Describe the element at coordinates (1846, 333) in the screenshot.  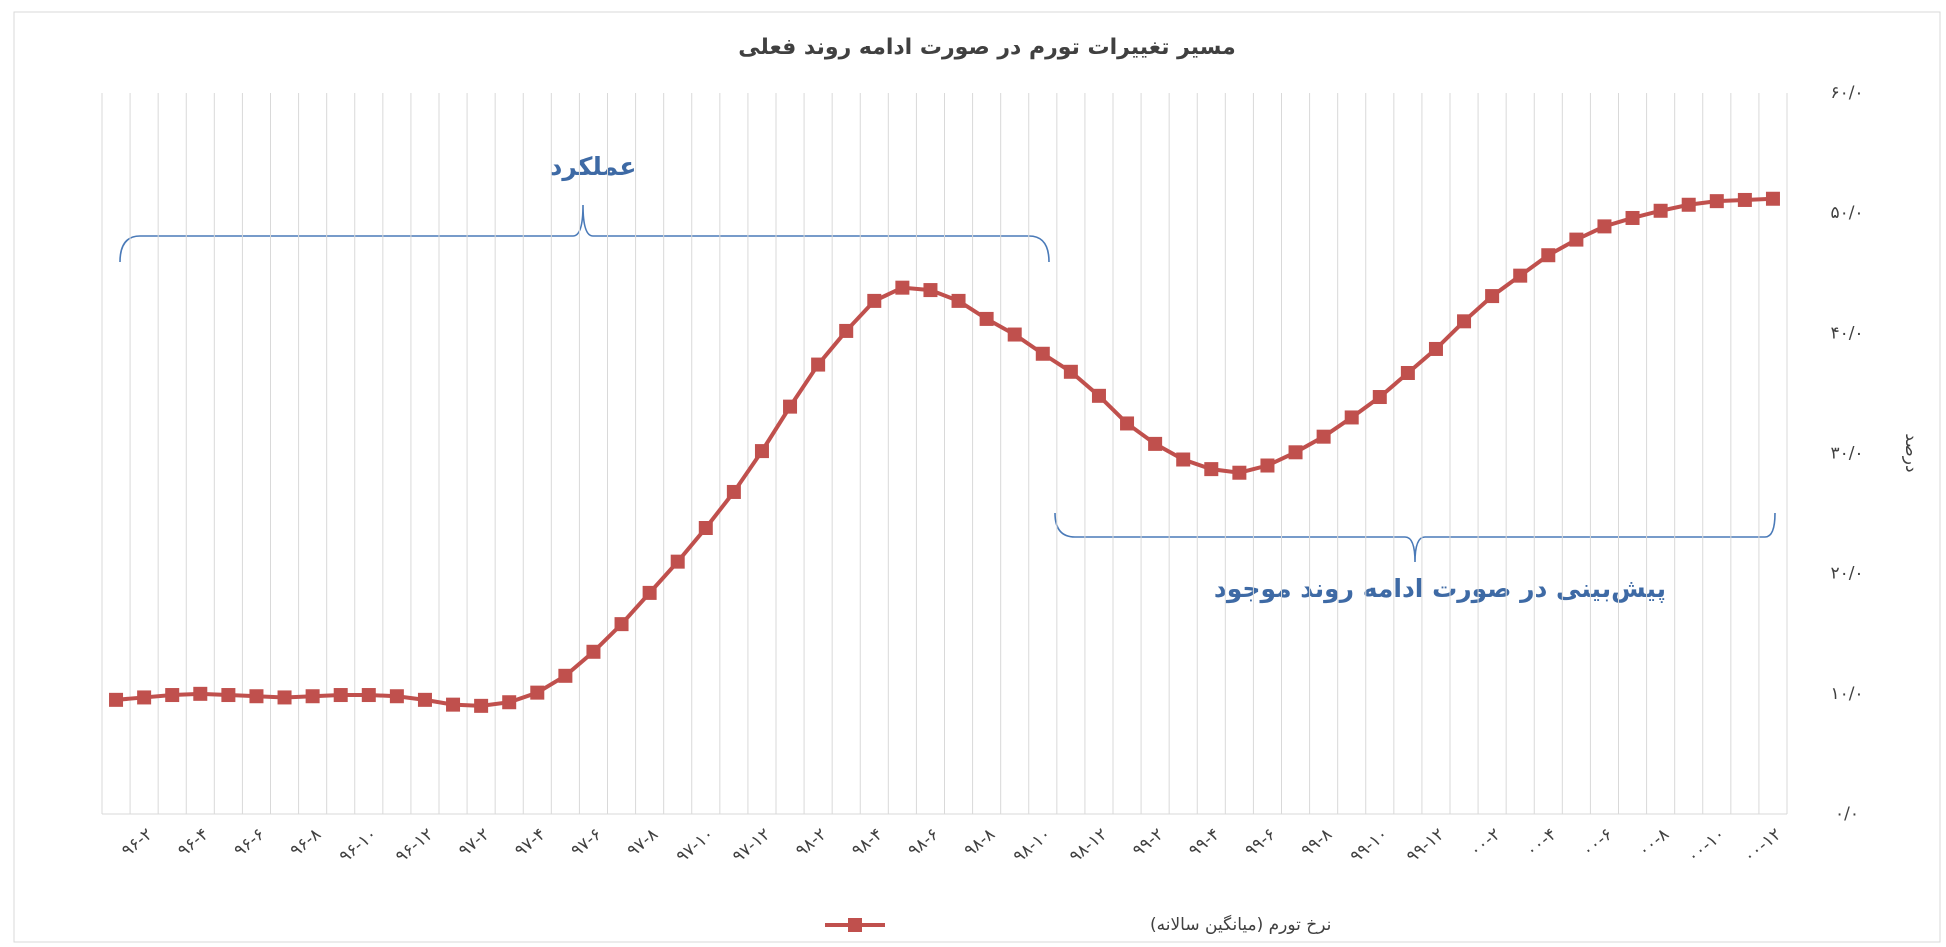
I see `y-tick-label: ۴۰/۰` at that location.